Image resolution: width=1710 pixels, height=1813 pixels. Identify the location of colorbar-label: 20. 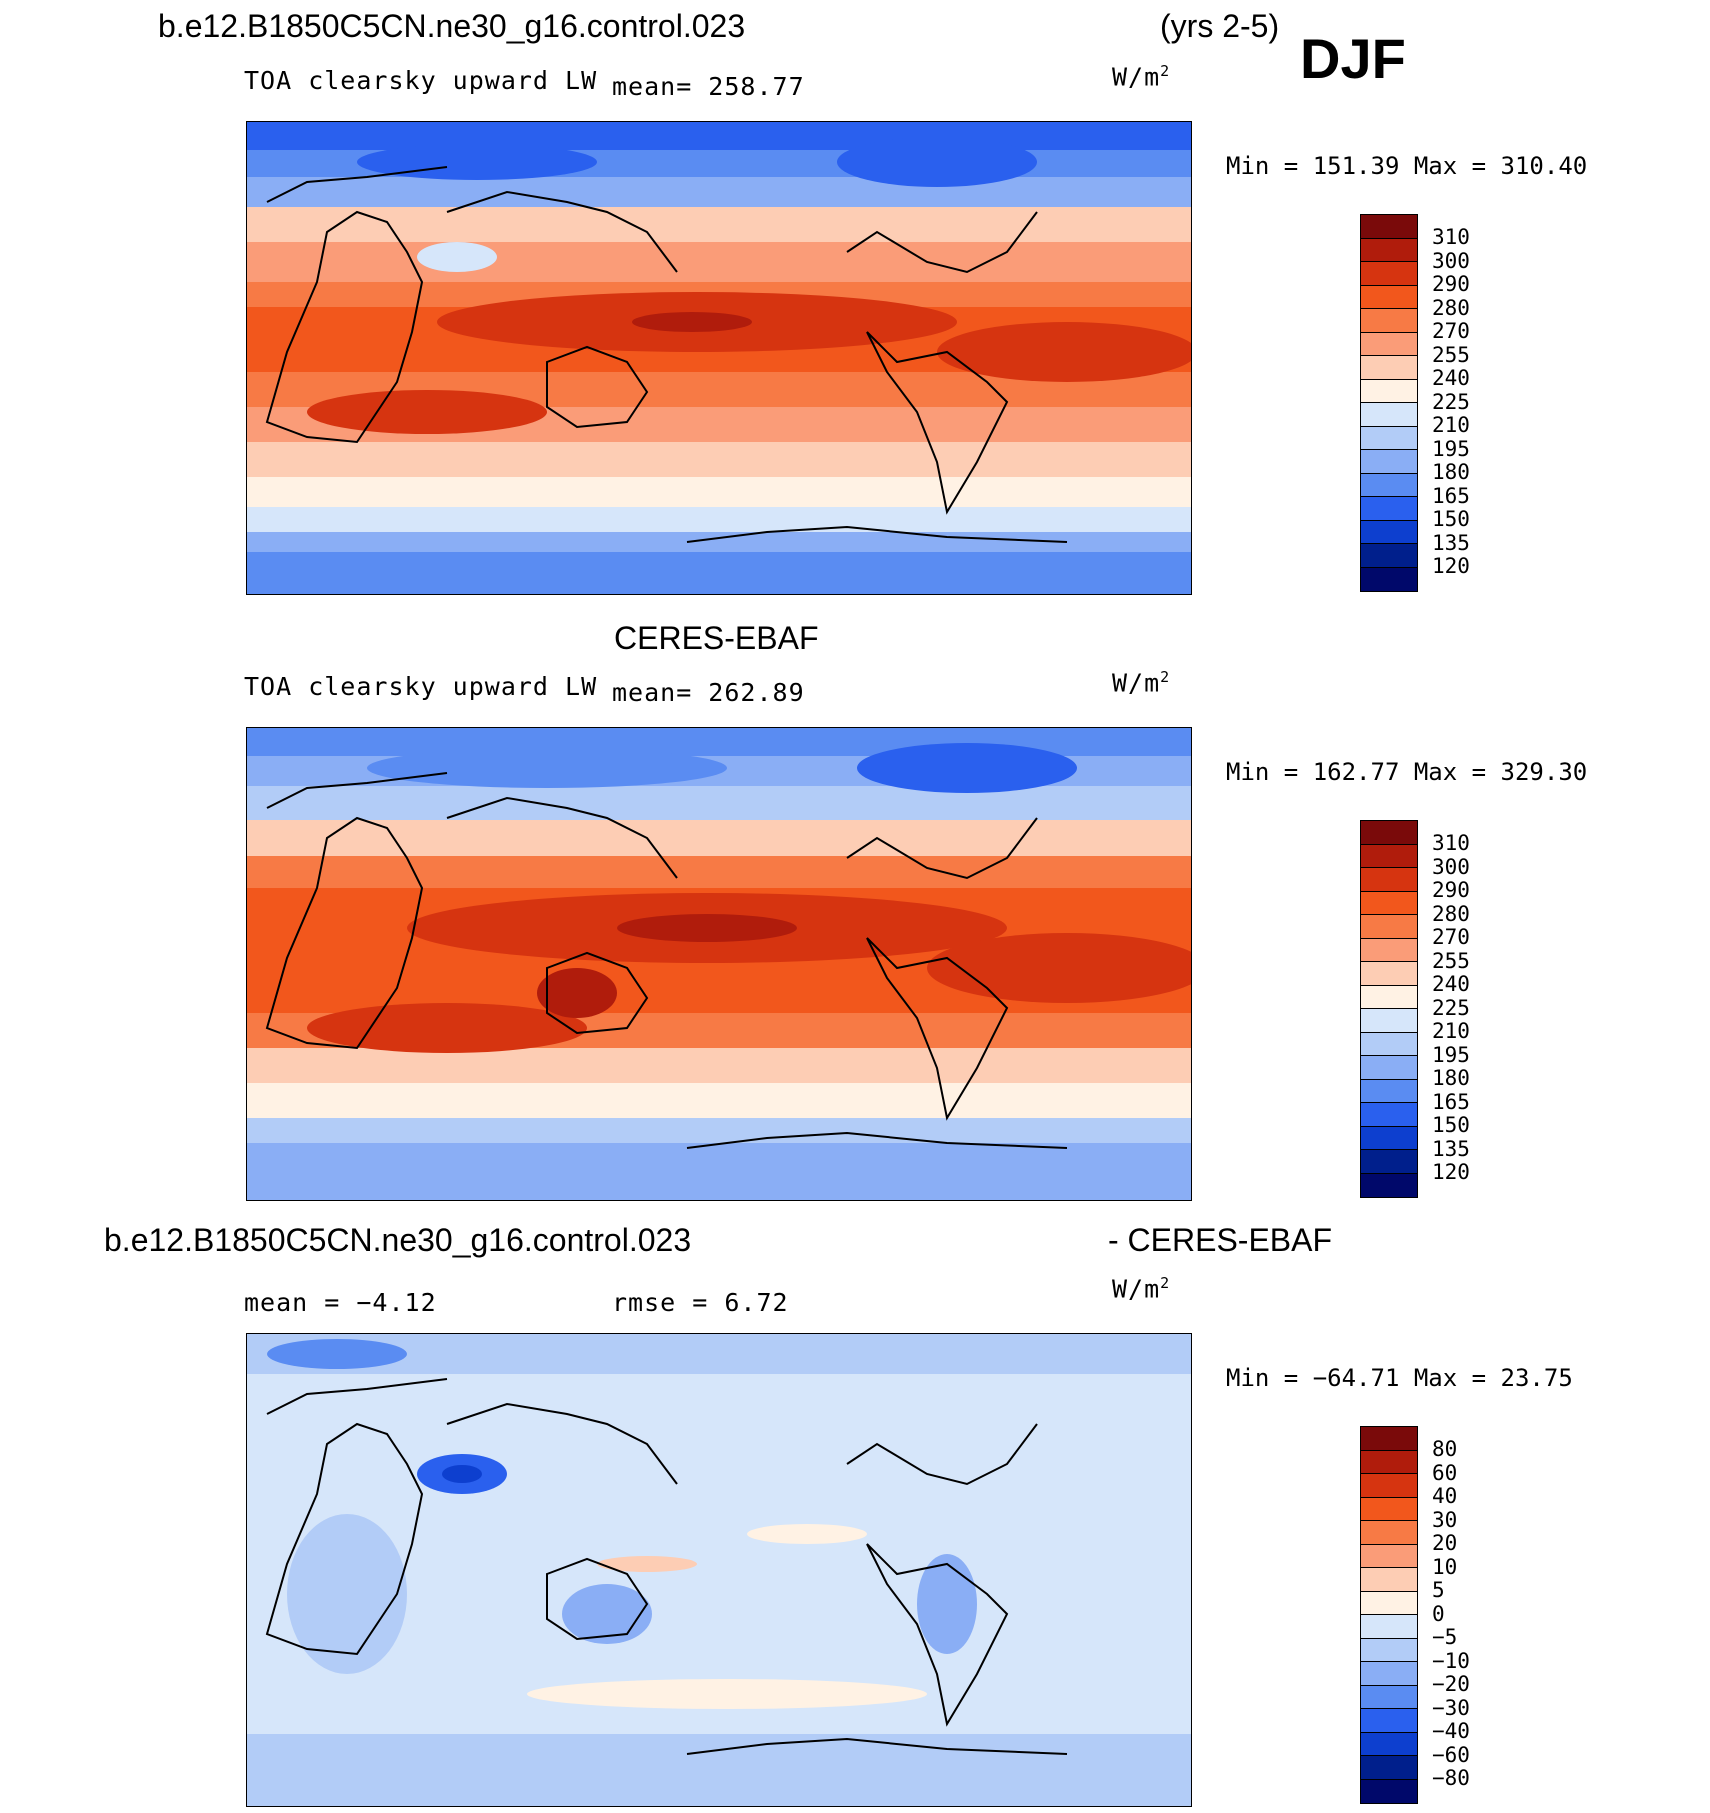
(1445, 1543).